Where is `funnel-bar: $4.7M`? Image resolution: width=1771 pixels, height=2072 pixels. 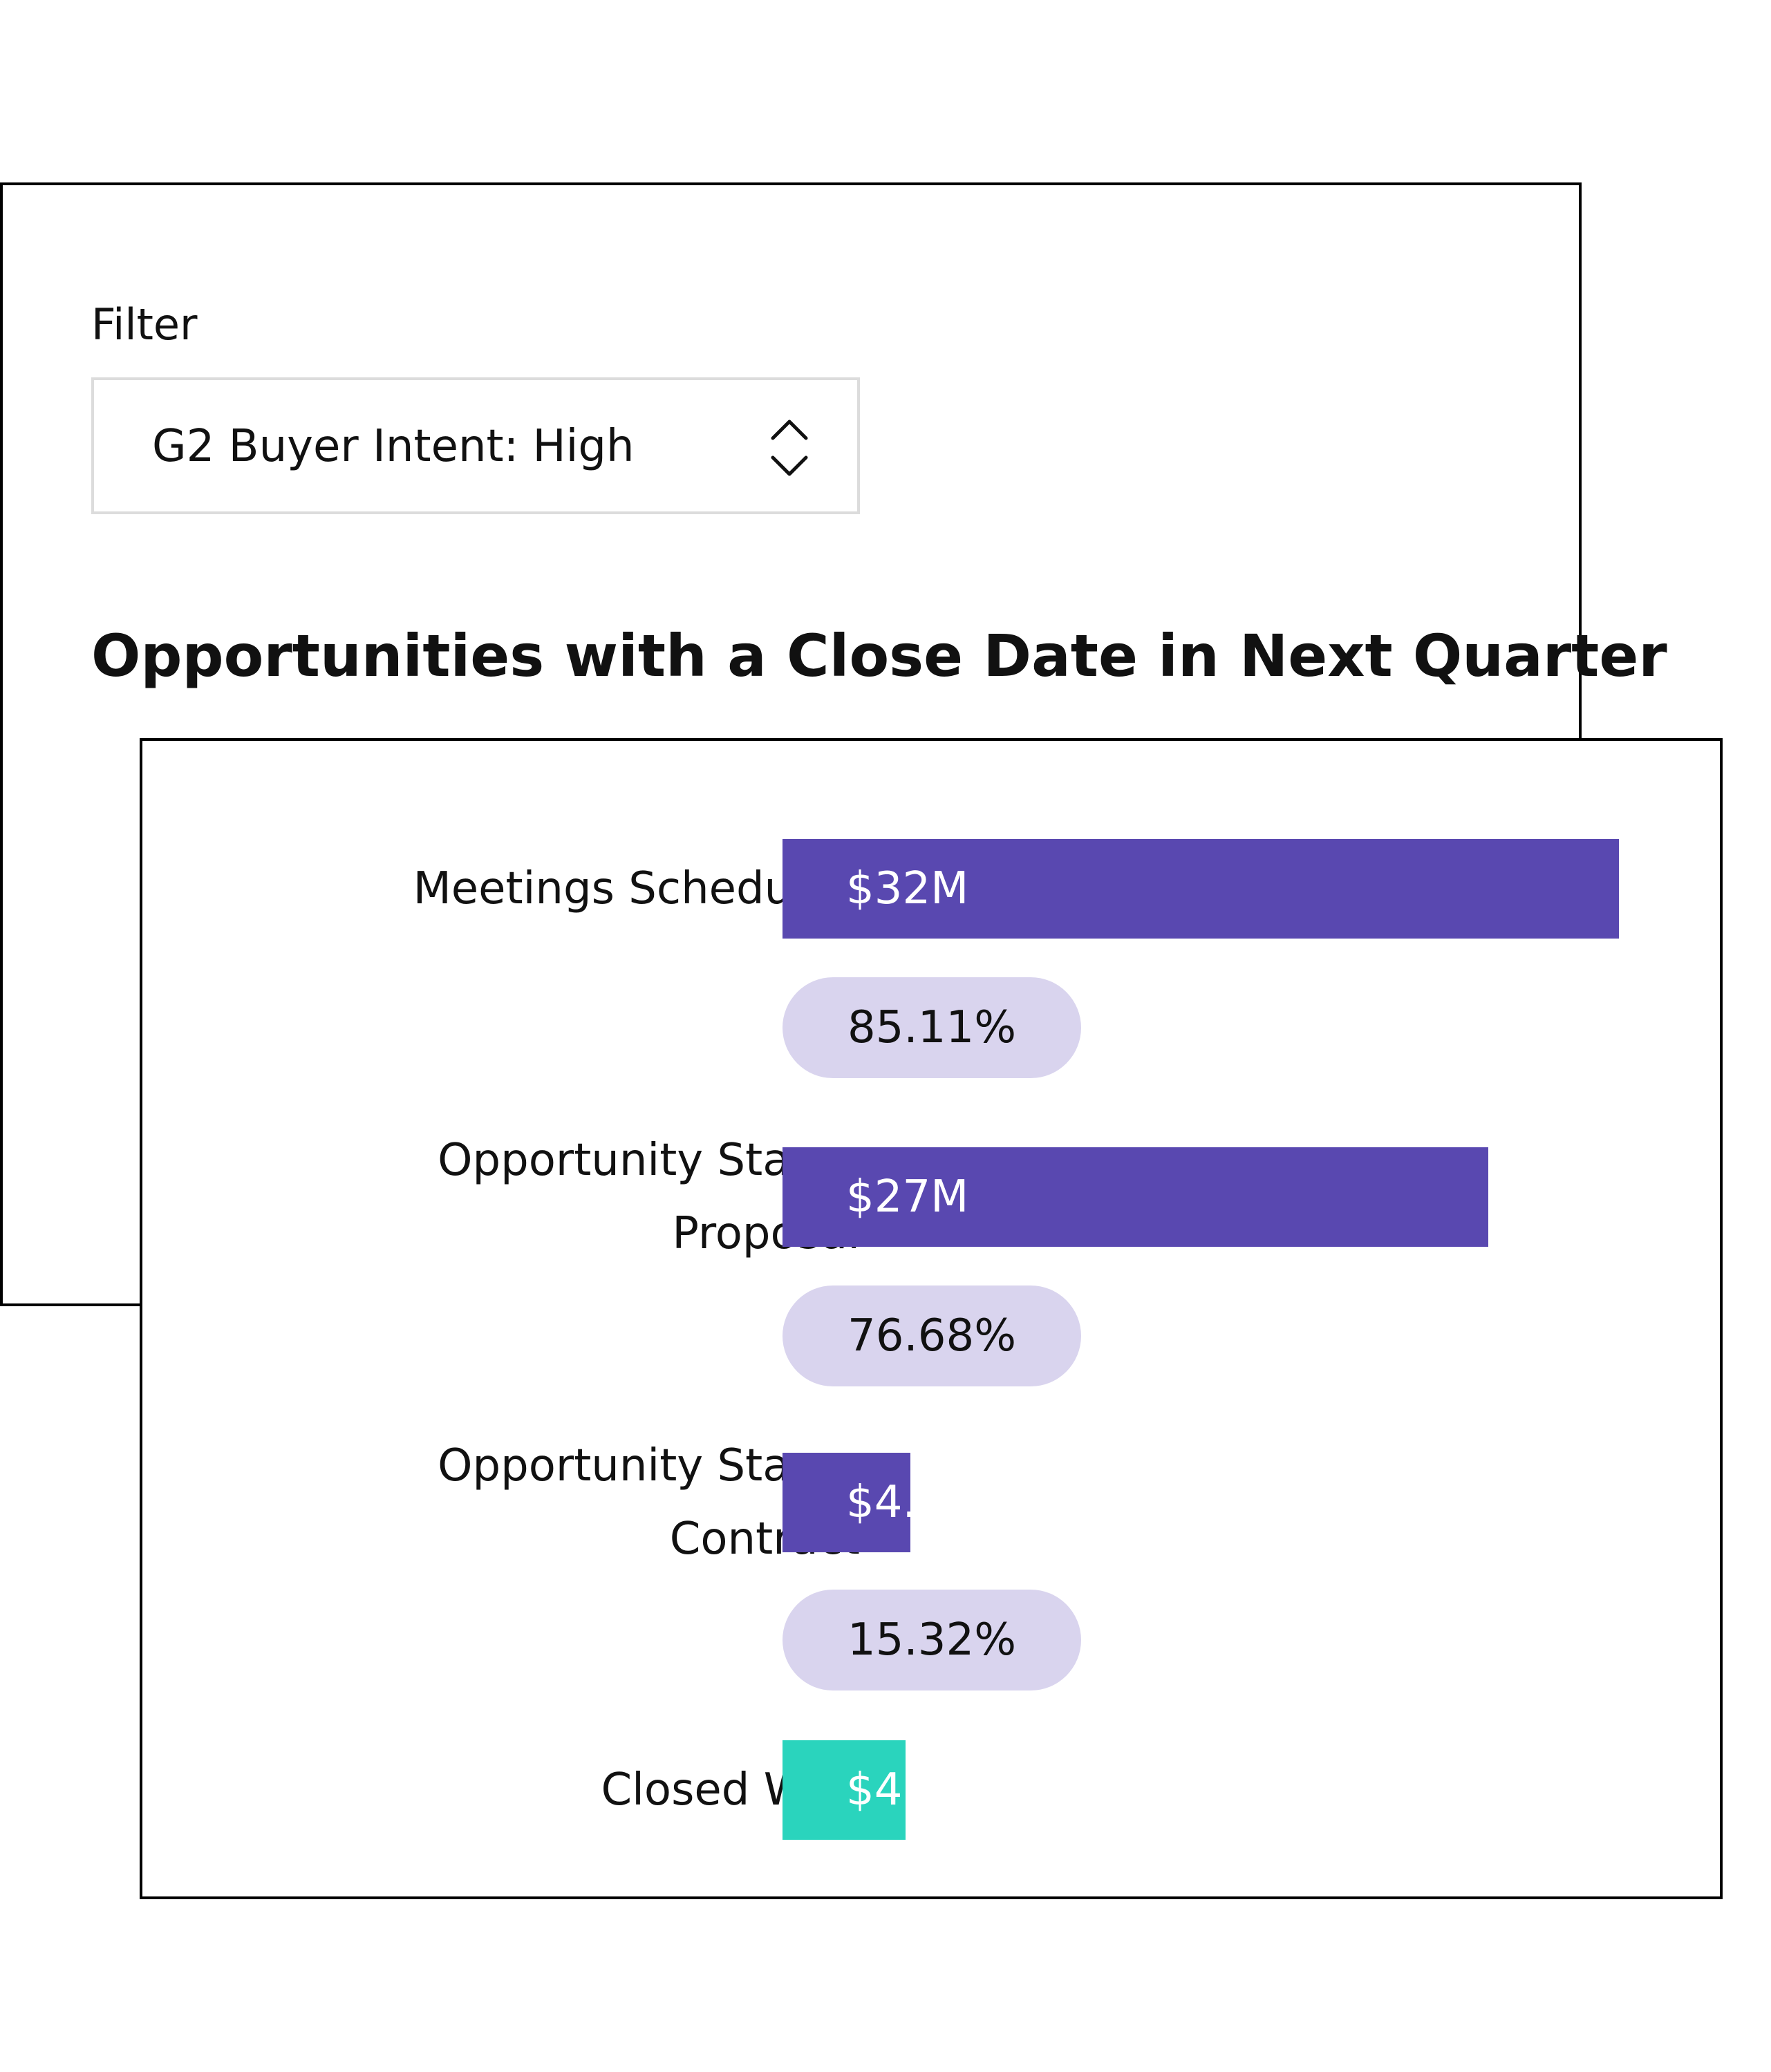 funnel-bar: $4.7M is located at coordinates (883, 1790).